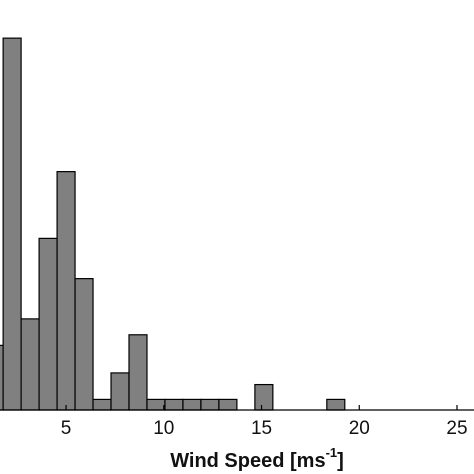 Image resolution: width=474 pixels, height=474 pixels. What do you see at coordinates (247, 461) in the screenshot?
I see `x-label-text: Wind Speed [ms` at bounding box center [247, 461].